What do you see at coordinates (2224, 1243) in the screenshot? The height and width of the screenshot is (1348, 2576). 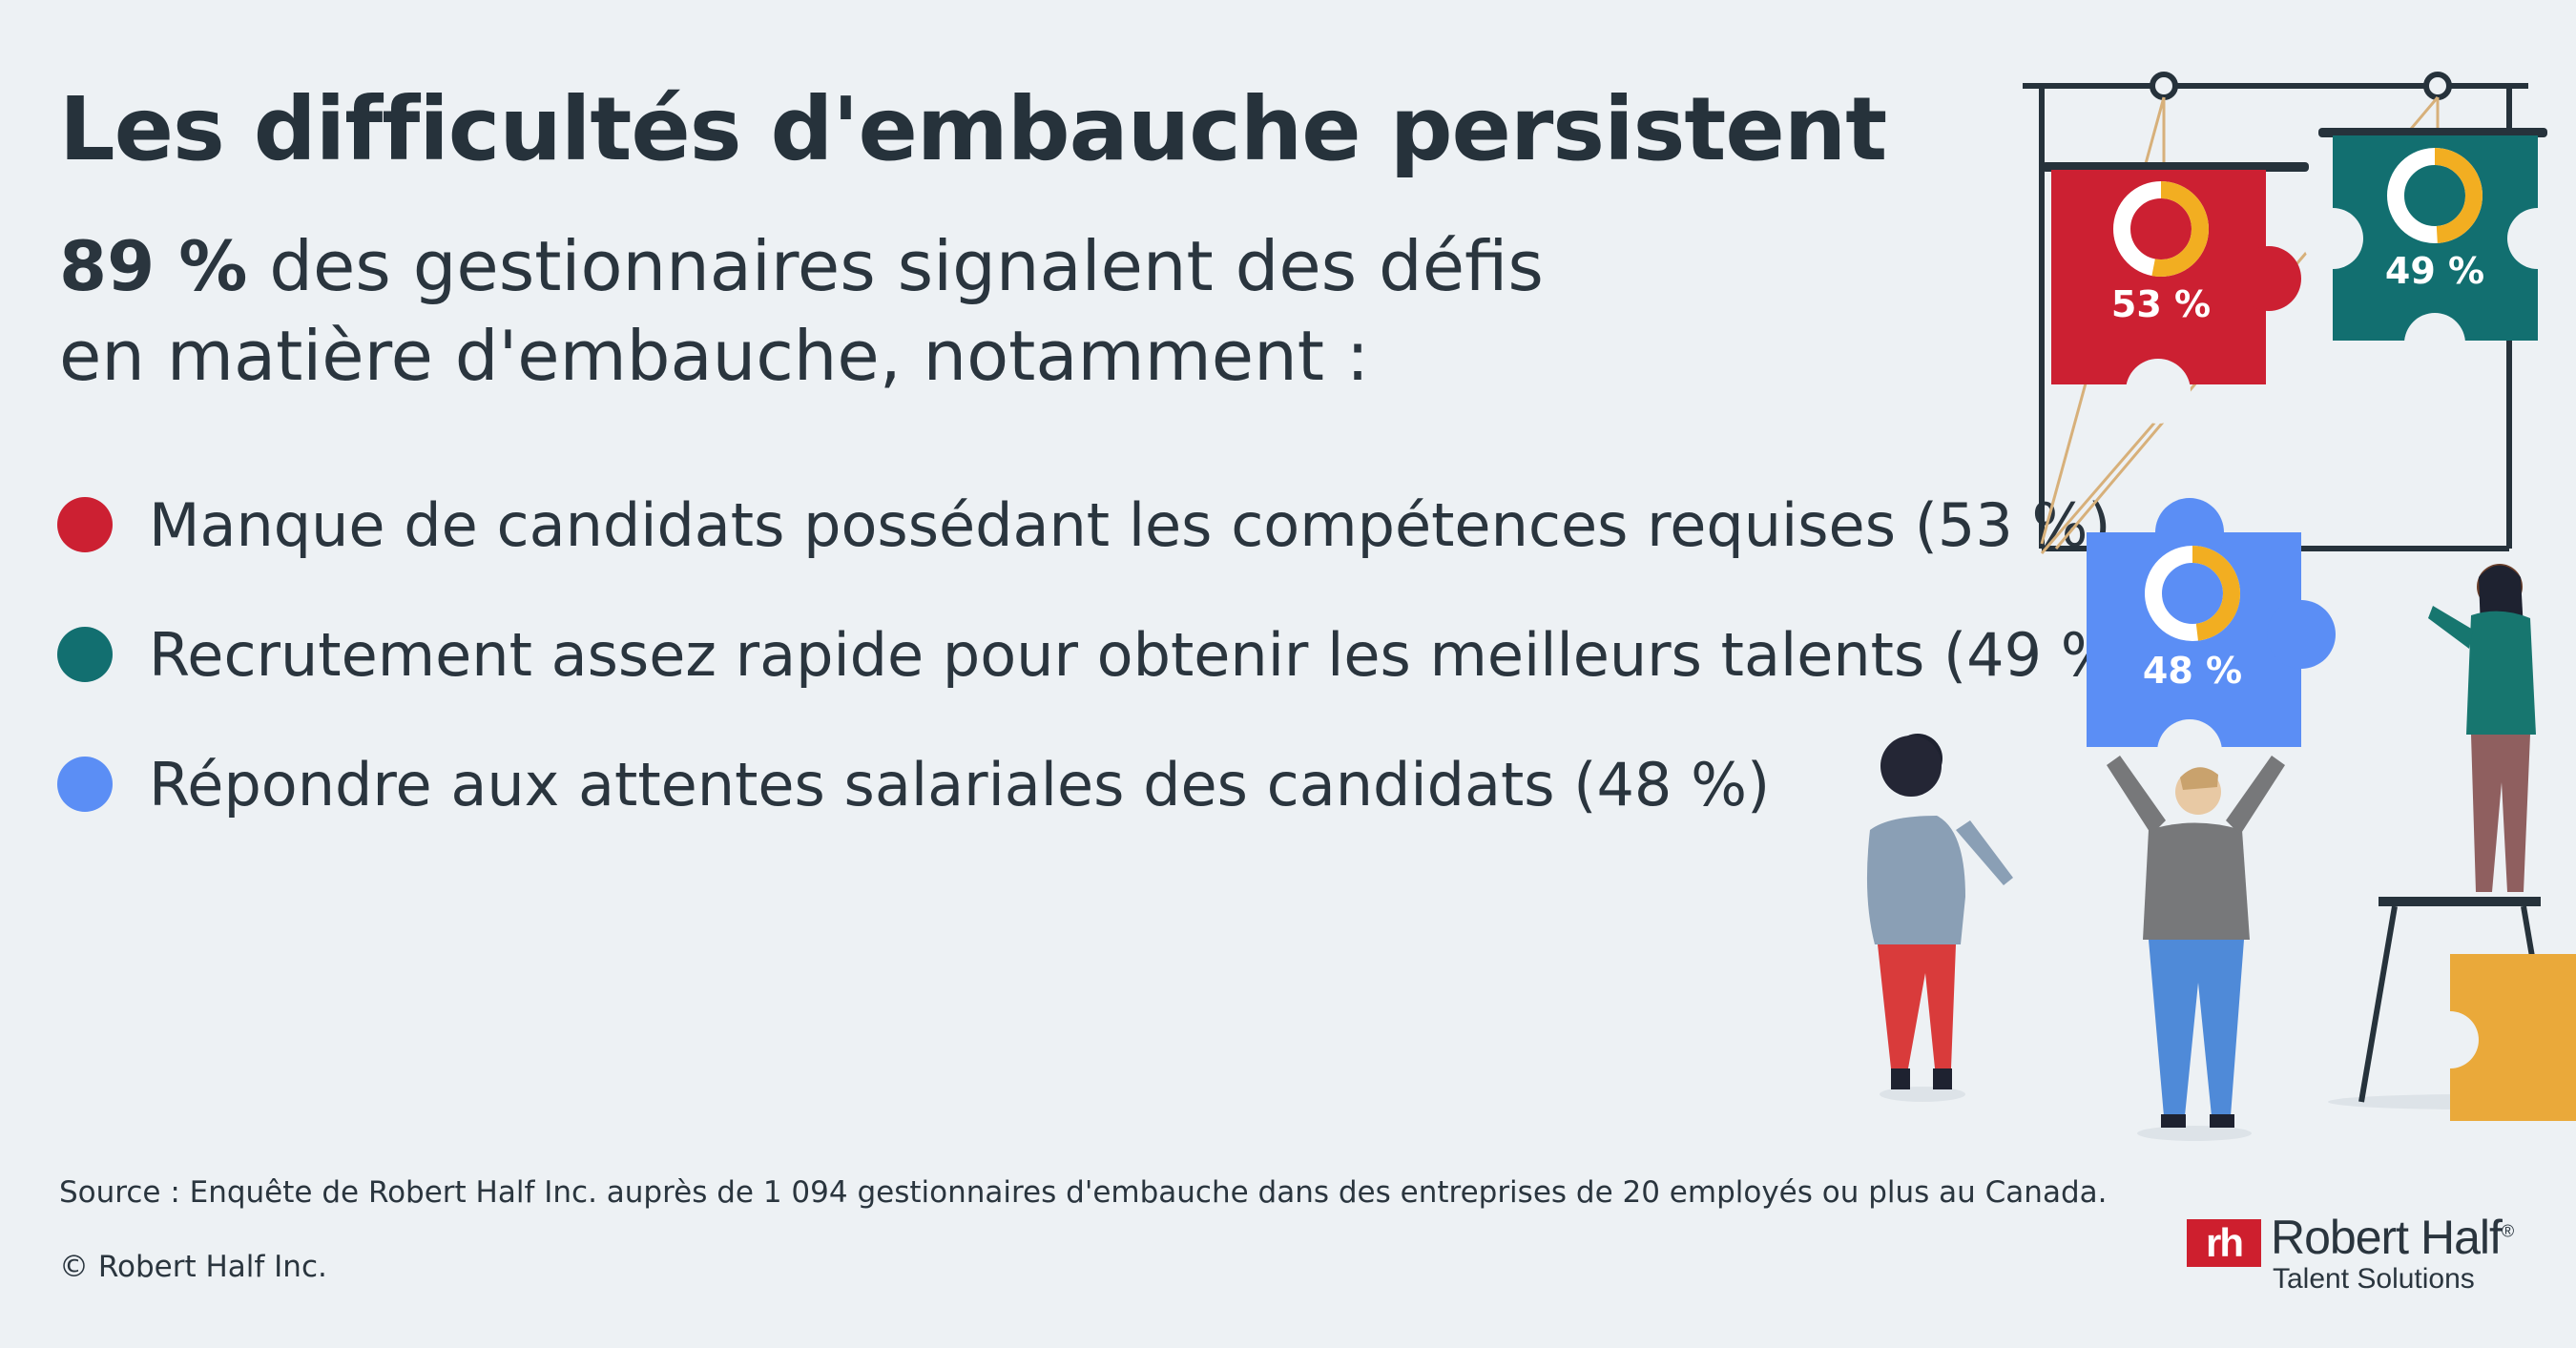 I see `rh-logo-mark: rh` at bounding box center [2224, 1243].